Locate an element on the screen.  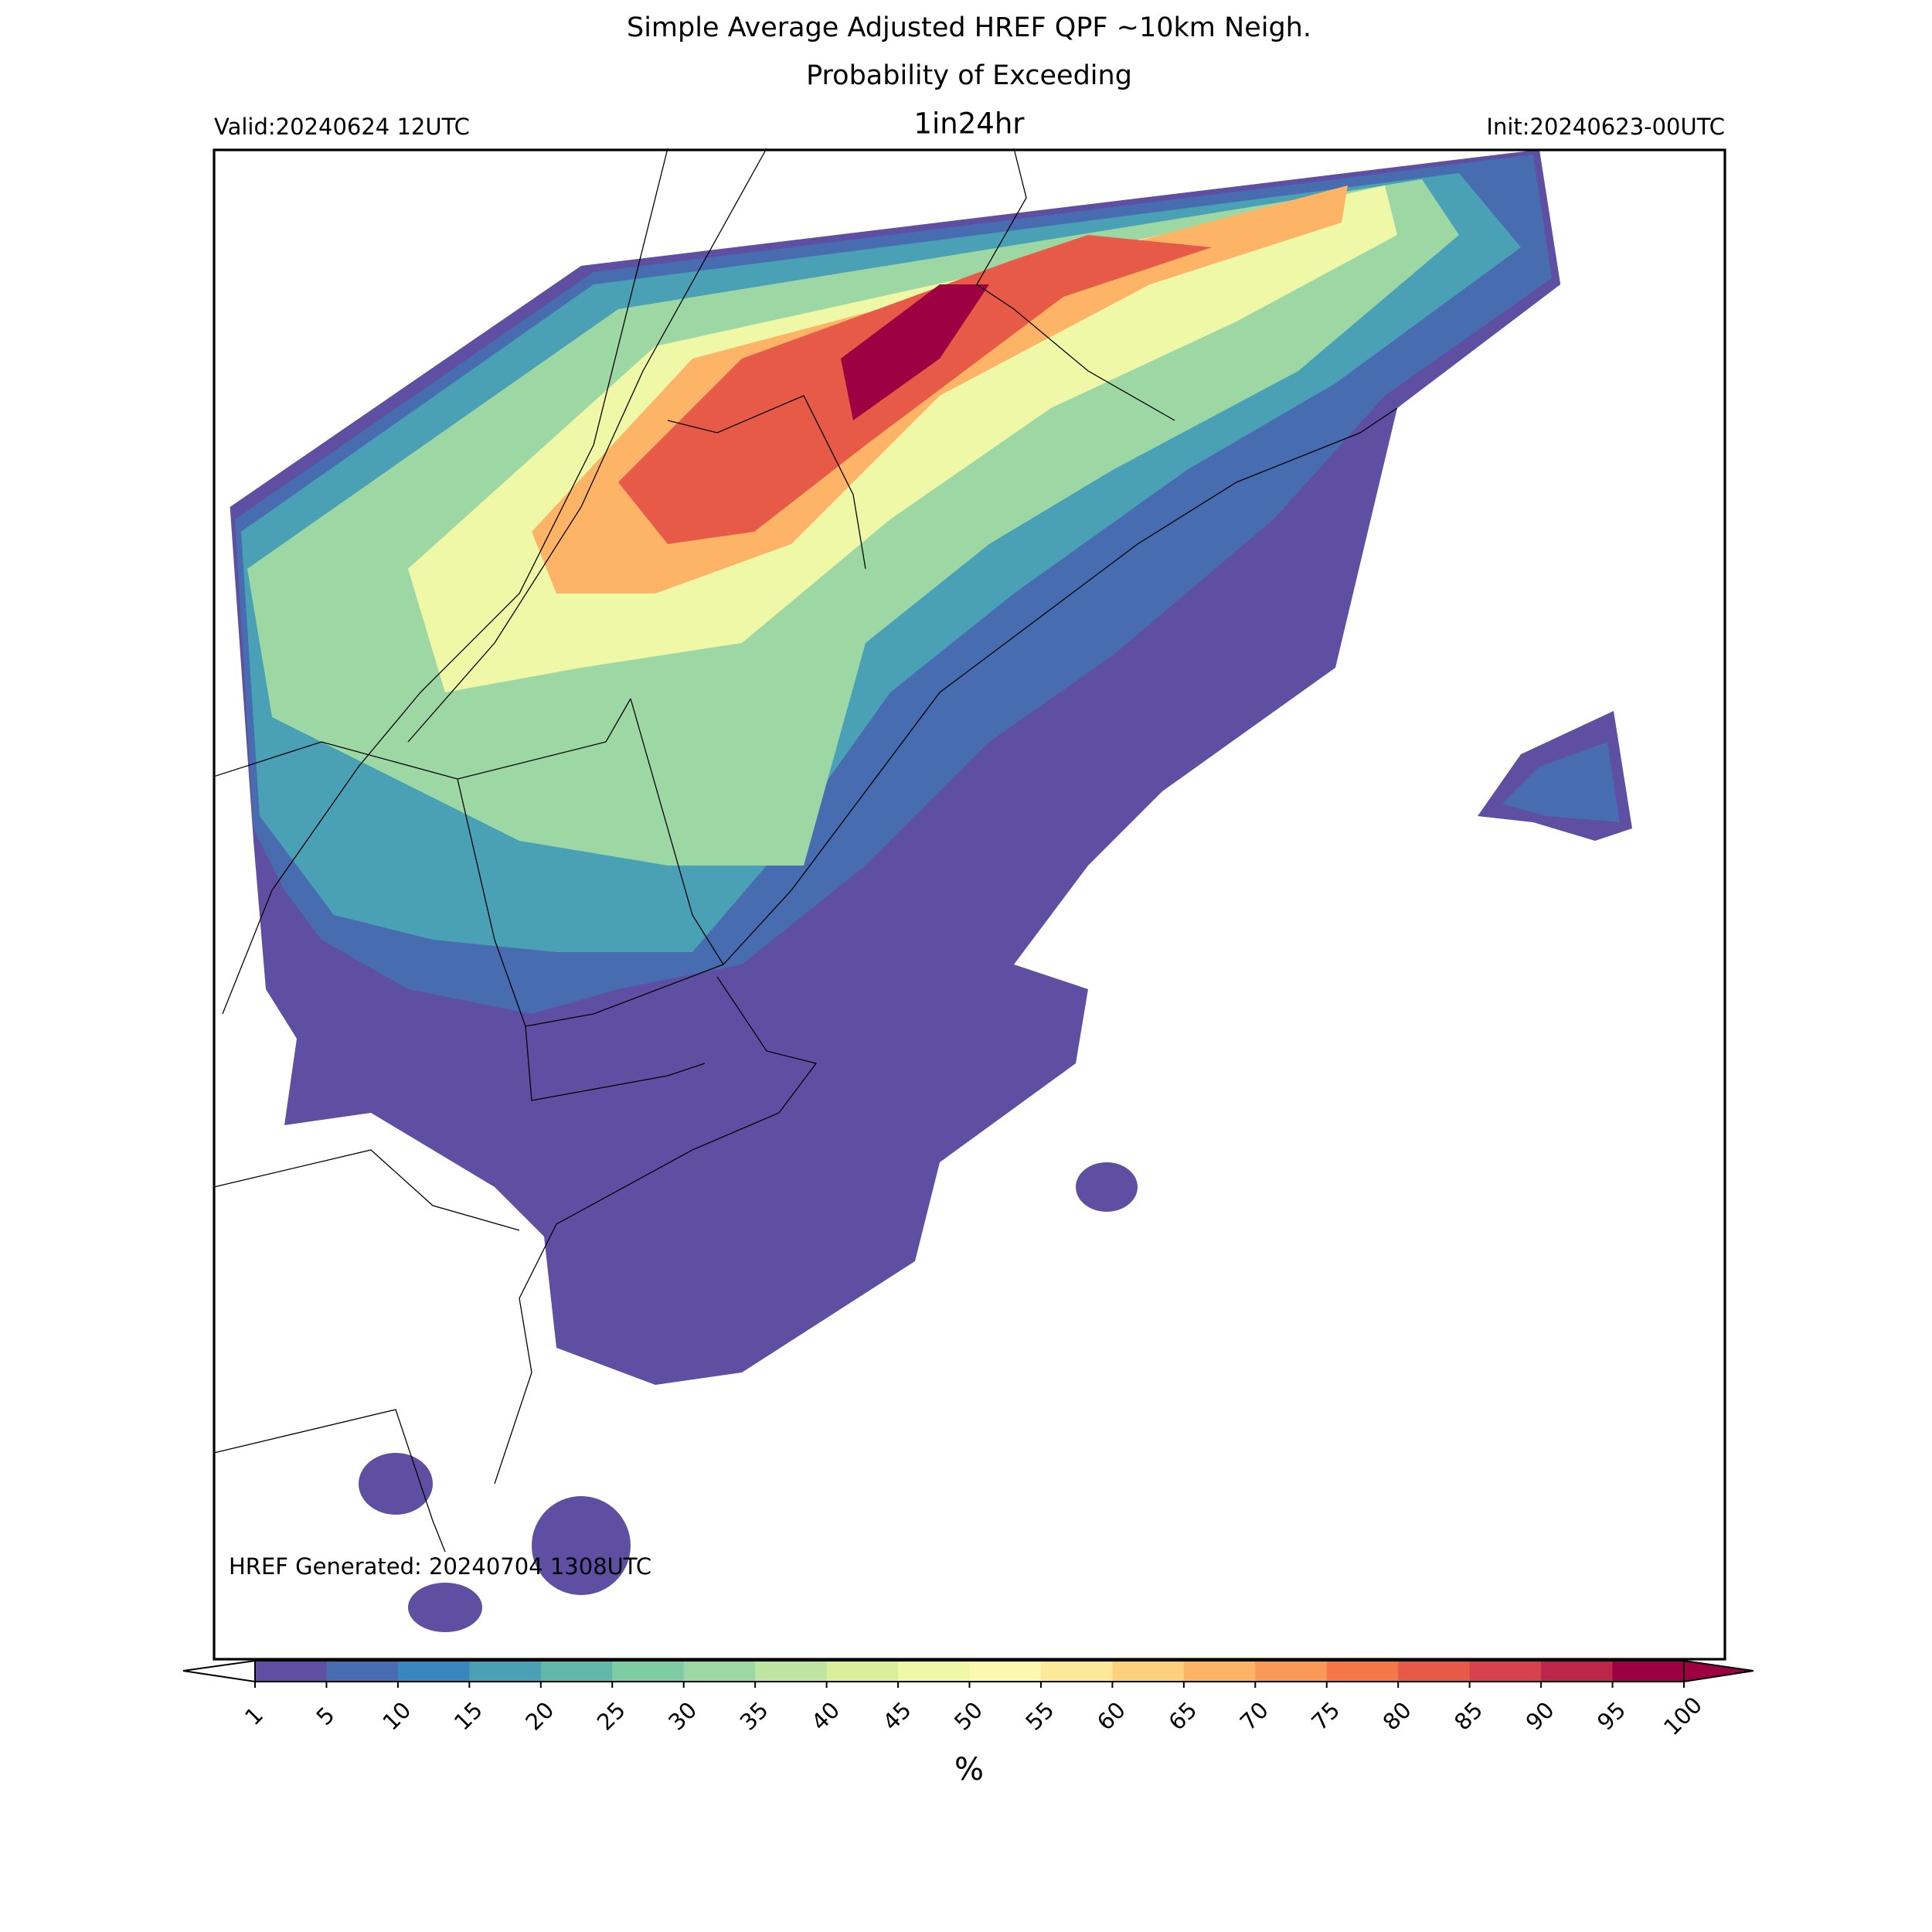
generated-note: HREF Generated: 20240704 1308UTC is located at coordinates (440, 1567).